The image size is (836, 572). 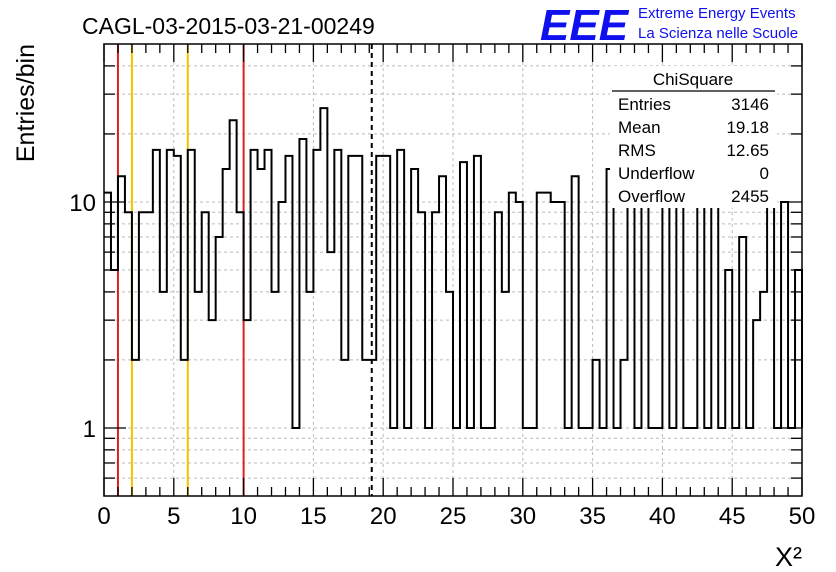 I want to click on run-title: CAGL-03-2015-03-21-00249, so click(x=228, y=26).